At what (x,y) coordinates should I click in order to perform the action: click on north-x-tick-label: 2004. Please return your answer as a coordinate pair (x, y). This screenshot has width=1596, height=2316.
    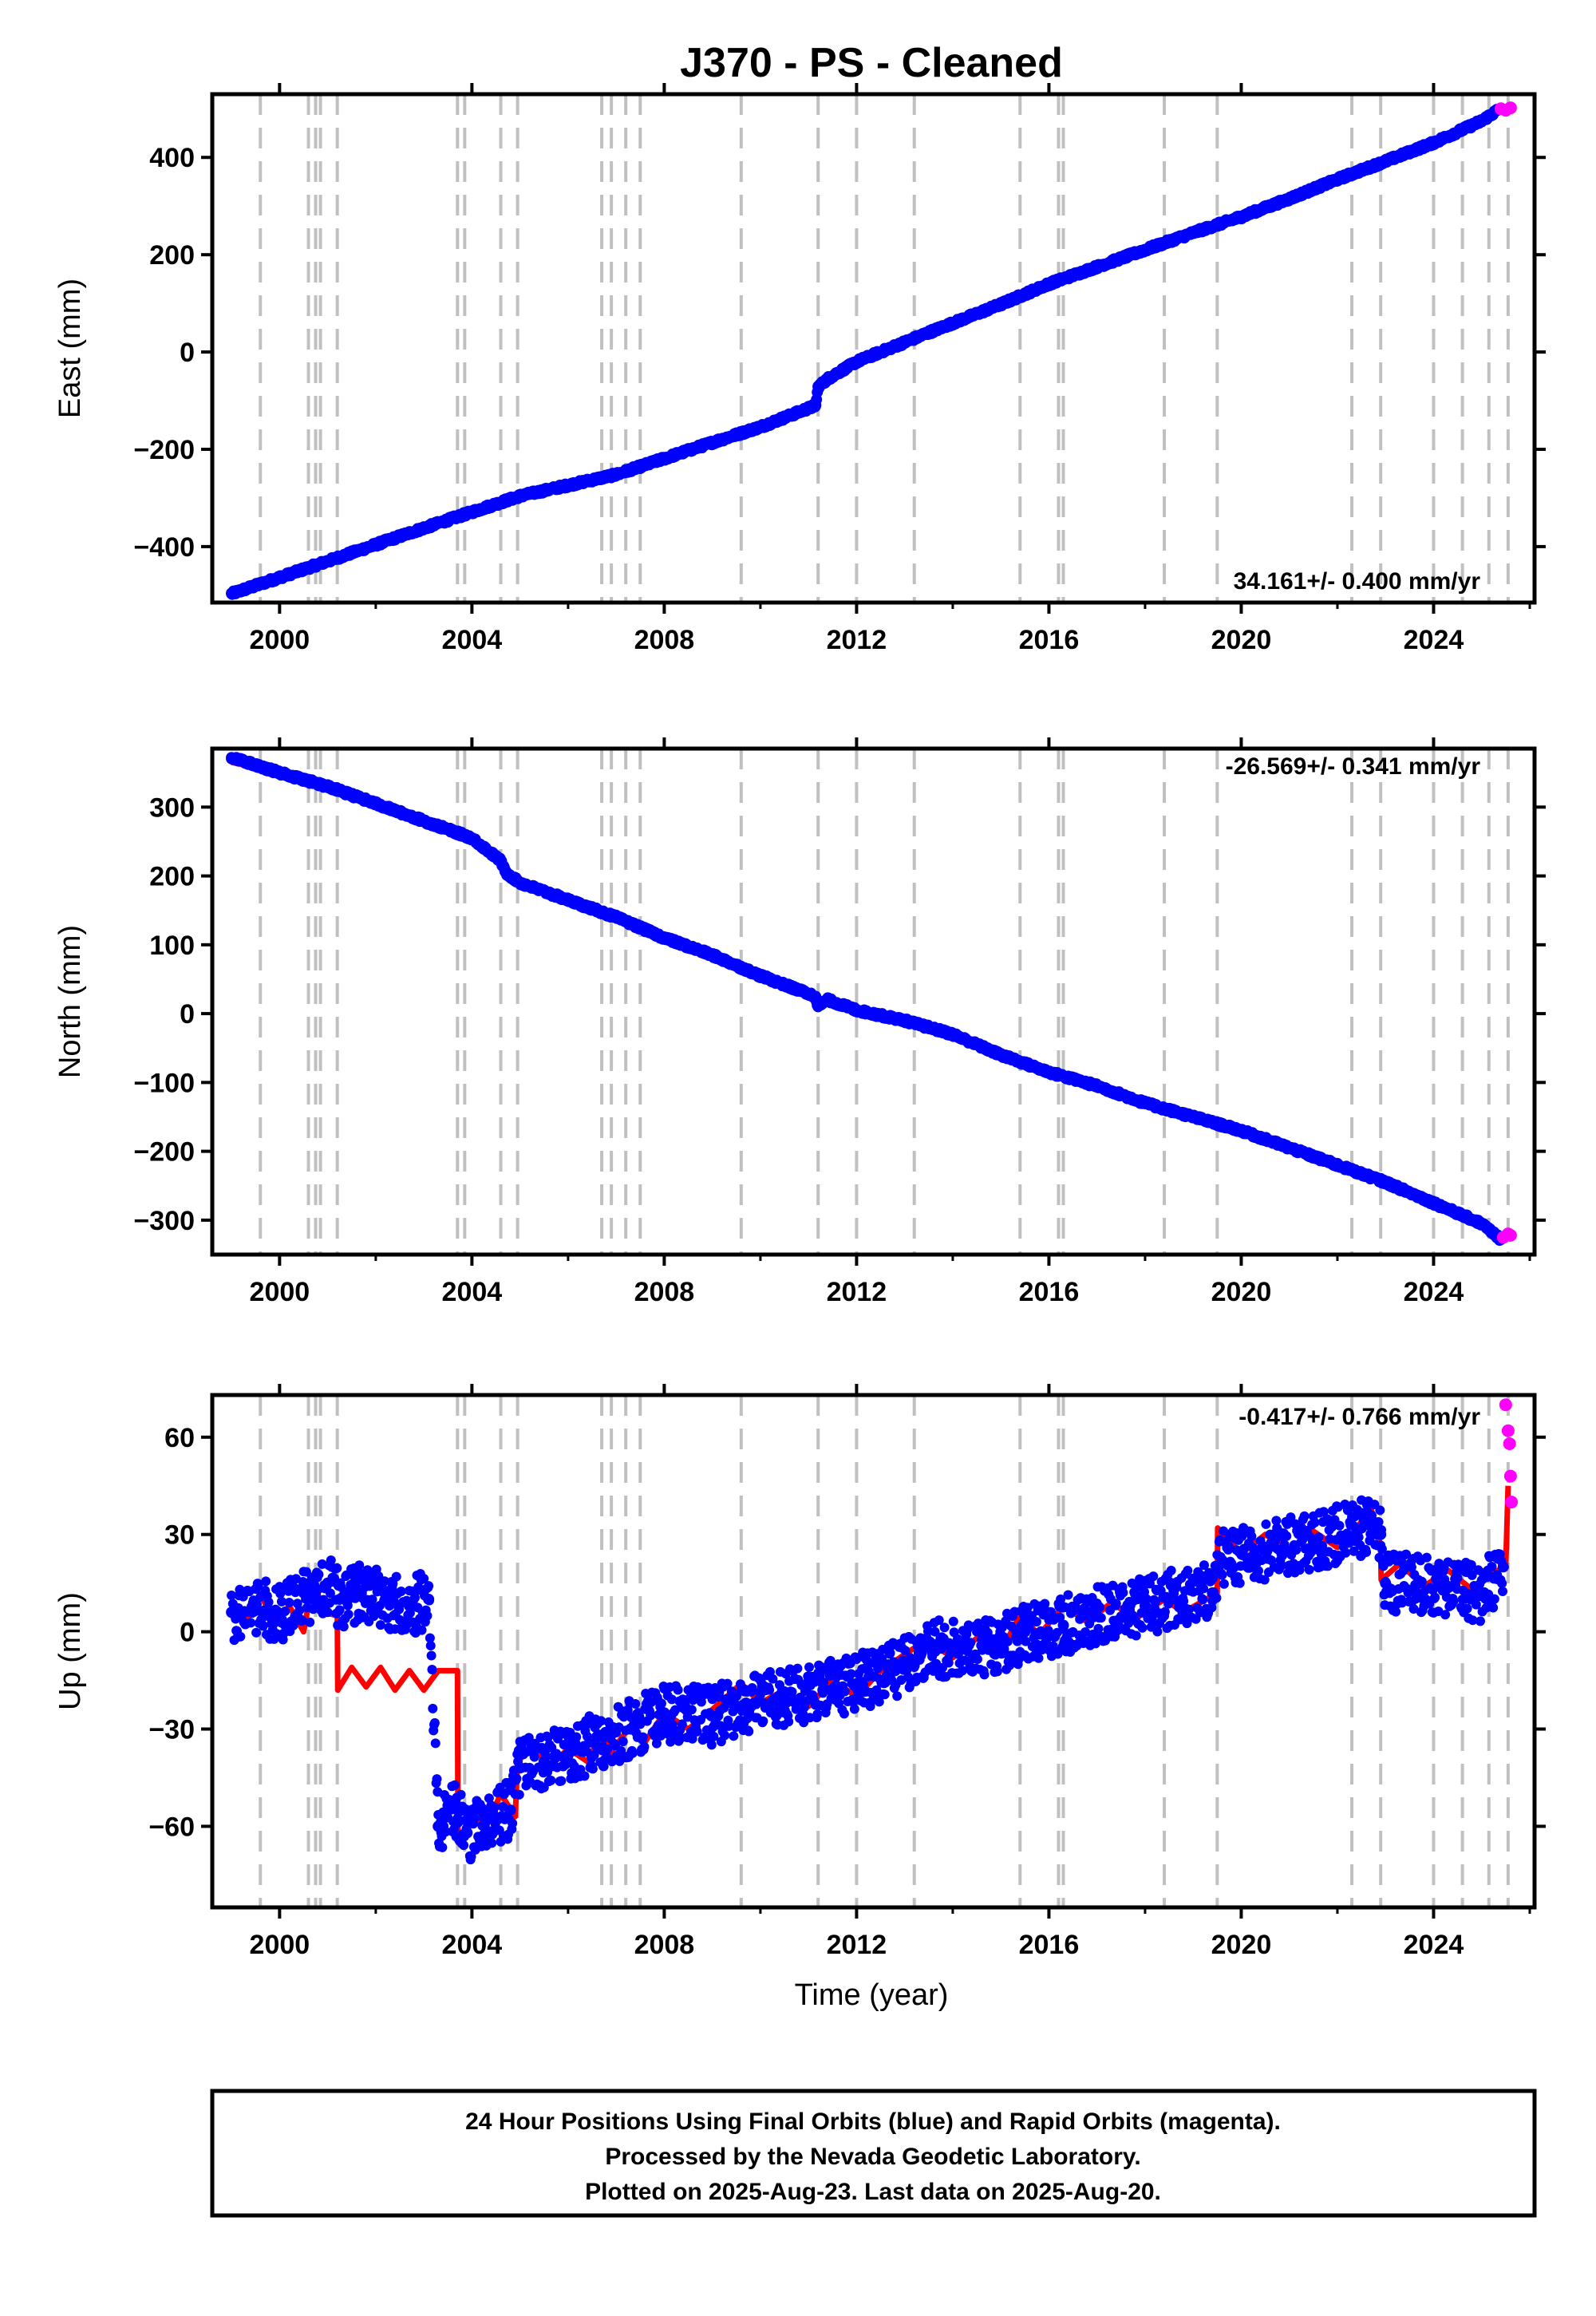
    Looking at the image, I should click on (472, 1292).